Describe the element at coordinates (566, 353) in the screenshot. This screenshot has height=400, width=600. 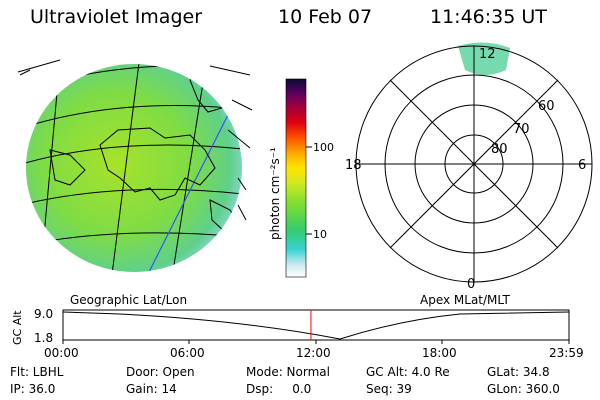
I see `time-tick-2359: 23:59` at that location.